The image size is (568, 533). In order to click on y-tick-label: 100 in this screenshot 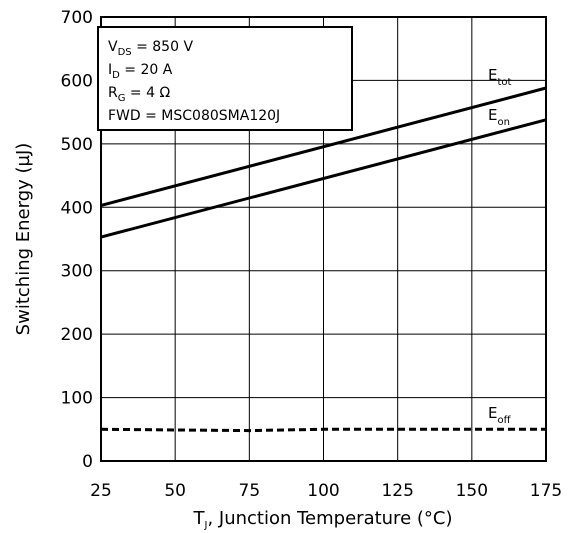, I will do `click(77, 399)`.